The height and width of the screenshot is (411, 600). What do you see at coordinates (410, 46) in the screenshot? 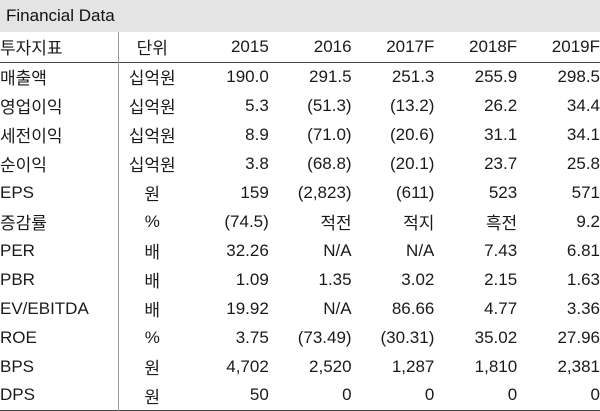
I see `header-year: 2017F` at bounding box center [410, 46].